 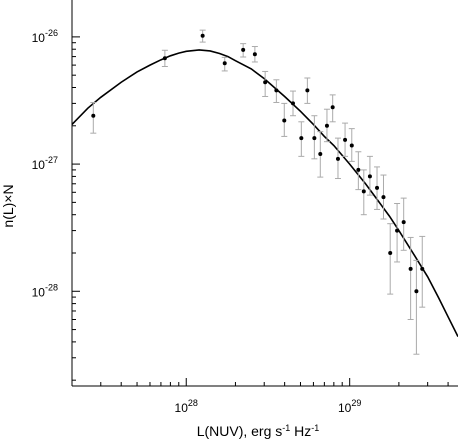 I want to click on x-axis-title-mid: Hz, so click(x=300, y=431).